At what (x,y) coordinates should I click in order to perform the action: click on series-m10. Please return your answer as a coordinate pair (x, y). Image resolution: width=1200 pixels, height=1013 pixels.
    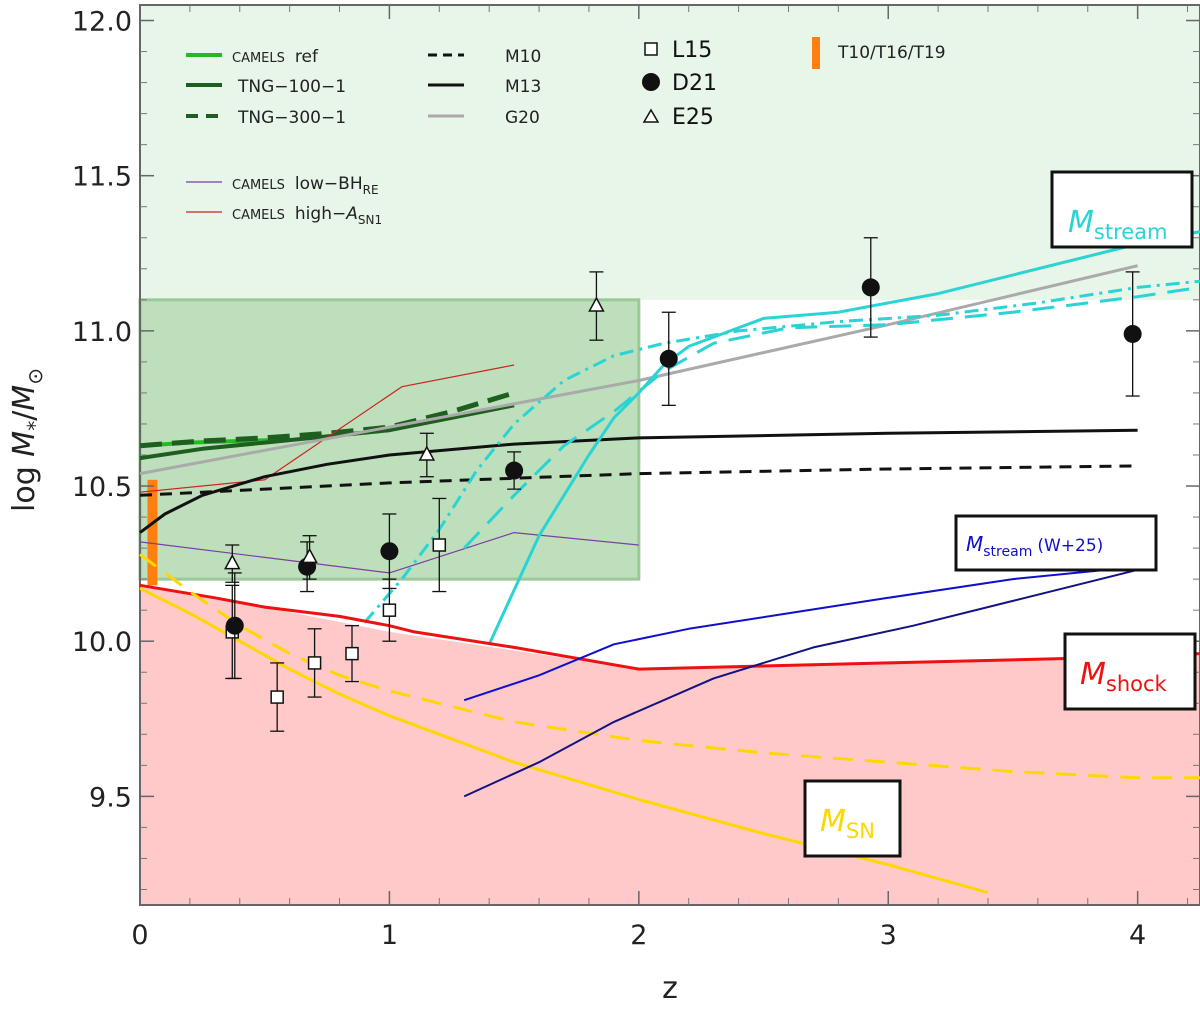
    Looking at the image, I should click on (638, 480).